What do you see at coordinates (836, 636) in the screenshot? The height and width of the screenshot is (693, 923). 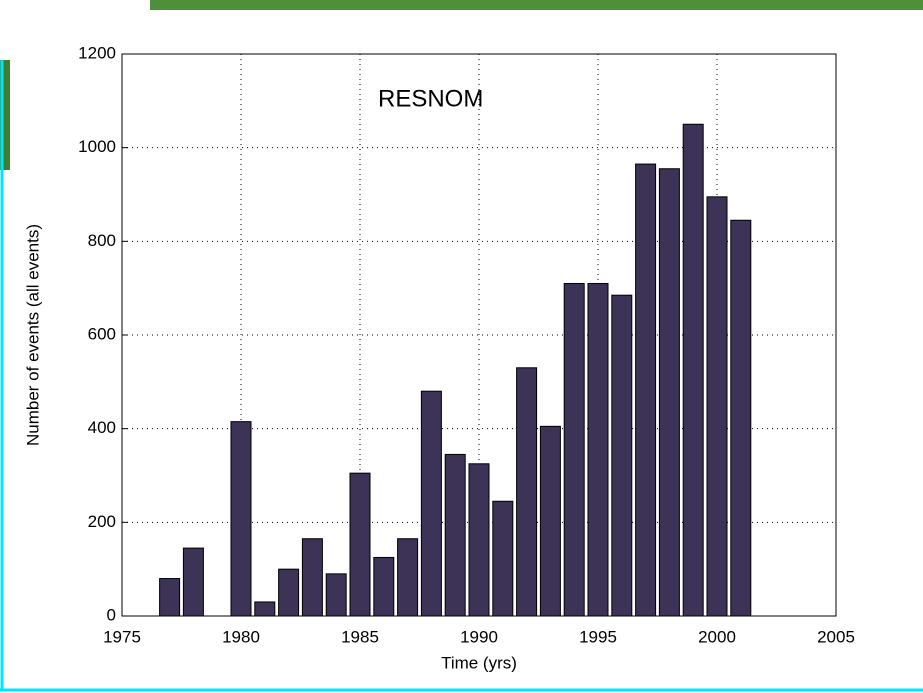 I see `x-tick-label: 2005` at bounding box center [836, 636].